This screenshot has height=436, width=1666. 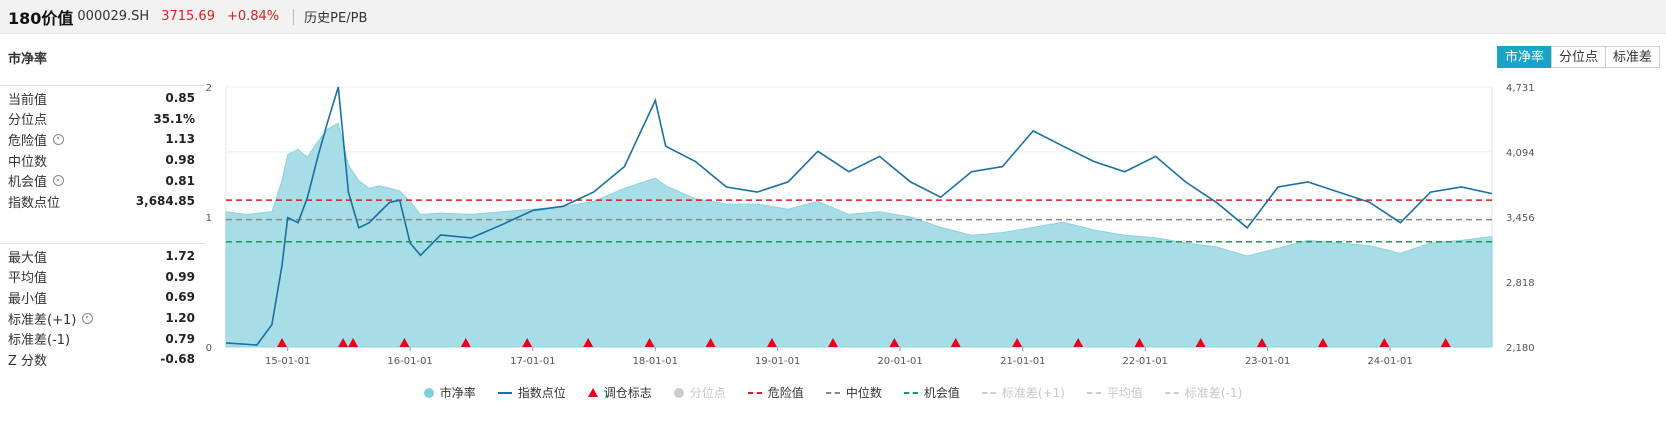 What do you see at coordinates (336, 18) in the screenshot?
I see `history-pe-pb-link: 历史PE/PB` at bounding box center [336, 18].